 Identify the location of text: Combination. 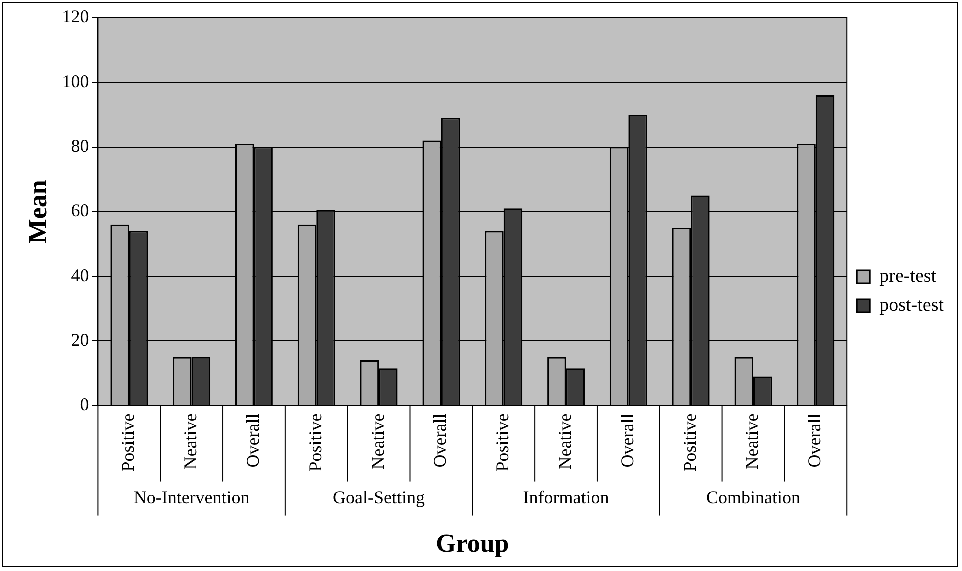
(753, 498).